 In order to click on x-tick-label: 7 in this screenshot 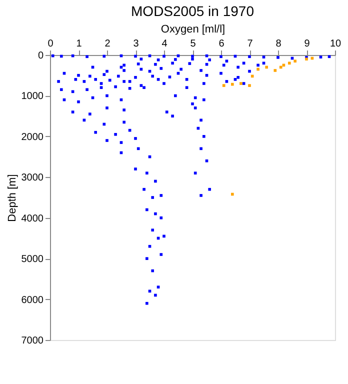, I will do `click(250, 44)`.